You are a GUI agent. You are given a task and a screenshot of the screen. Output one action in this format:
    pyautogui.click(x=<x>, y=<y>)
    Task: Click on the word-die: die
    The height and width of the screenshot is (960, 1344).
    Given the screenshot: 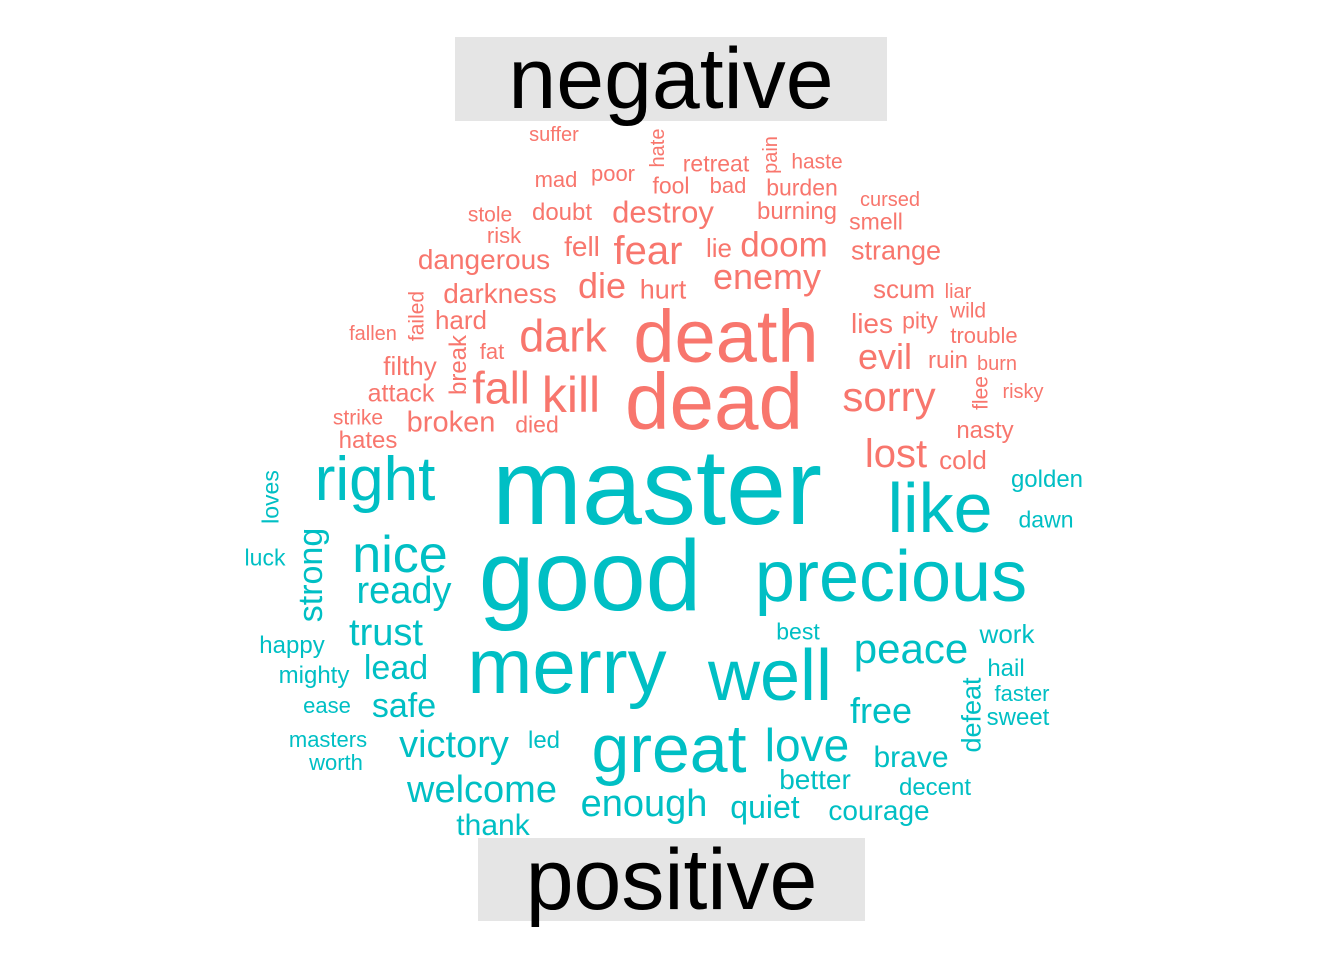 What is the action you would take?
    pyautogui.click(x=602, y=285)
    